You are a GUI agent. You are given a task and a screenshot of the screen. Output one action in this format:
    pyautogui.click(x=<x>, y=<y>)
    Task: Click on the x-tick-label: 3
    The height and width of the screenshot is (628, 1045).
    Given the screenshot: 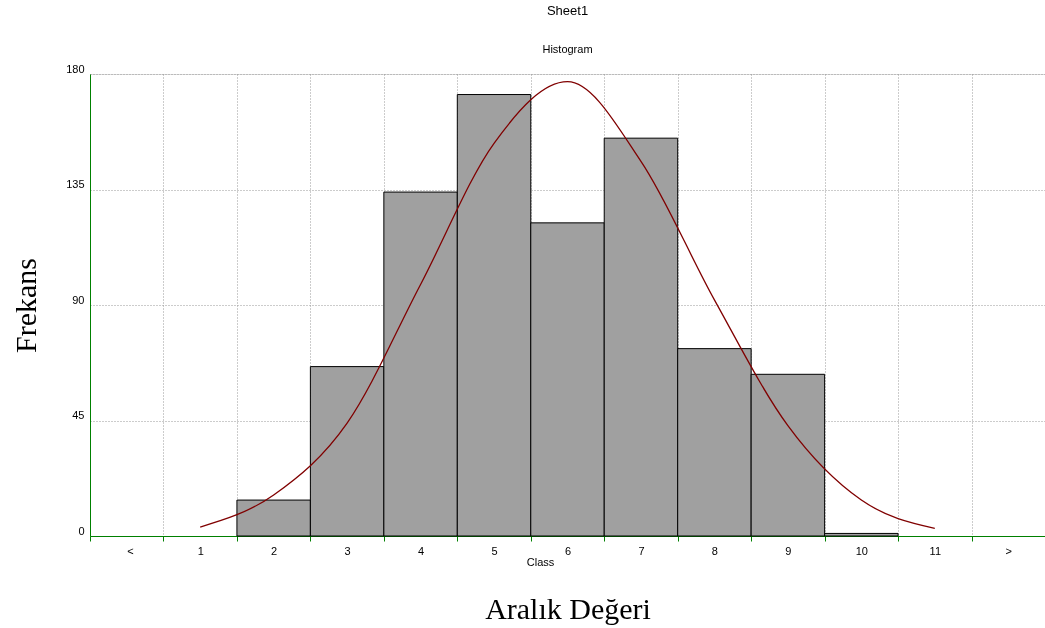 What is the action you would take?
    pyautogui.click(x=347, y=550)
    